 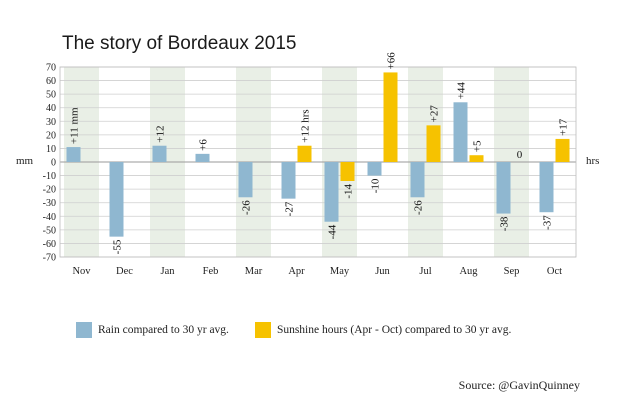 I want to click on y-tick-label: 30, so click(x=51, y=122).